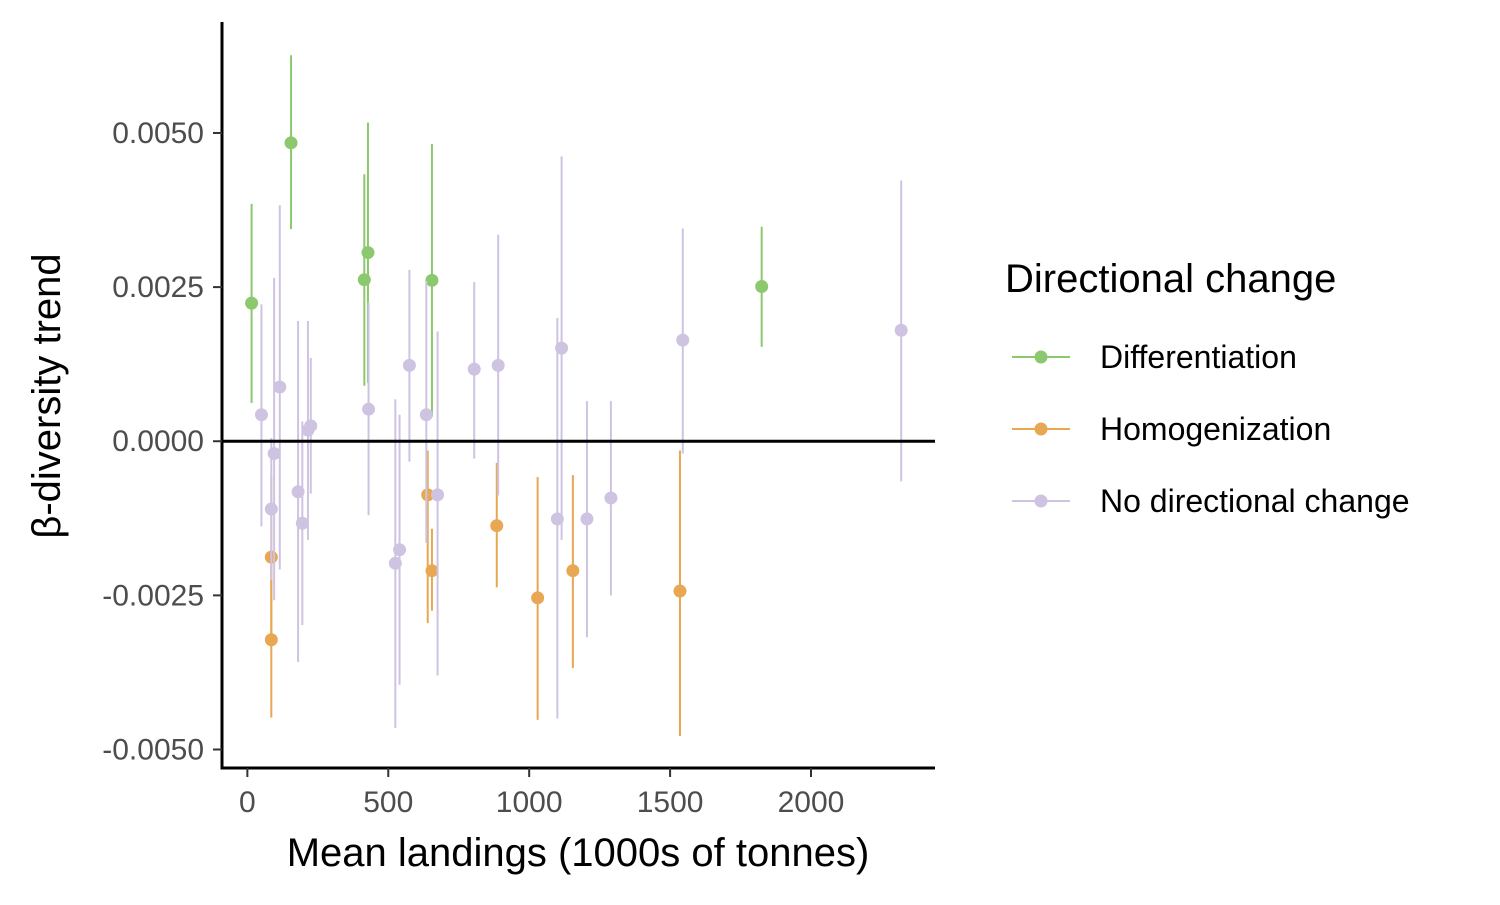  What do you see at coordinates (388, 802) in the screenshot?
I see `x-tick-label: 500` at bounding box center [388, 802].